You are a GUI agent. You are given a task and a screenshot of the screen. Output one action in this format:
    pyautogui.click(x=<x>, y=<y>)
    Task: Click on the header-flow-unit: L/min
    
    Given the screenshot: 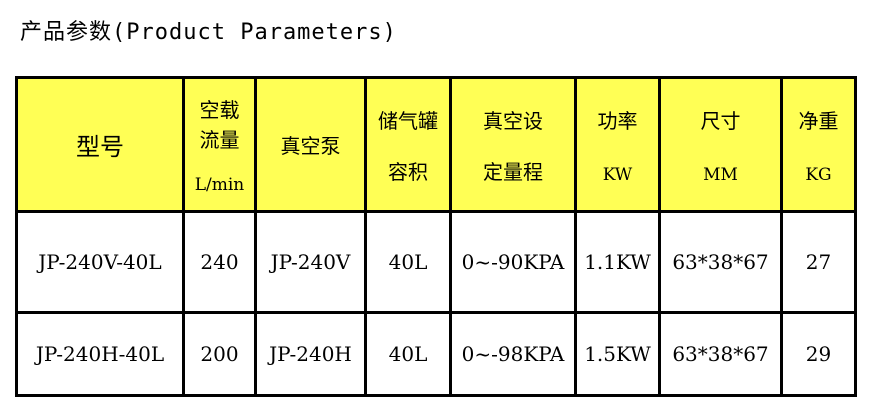 What is the action you would take?
    pyautogui.click(x=219, y=184)
    